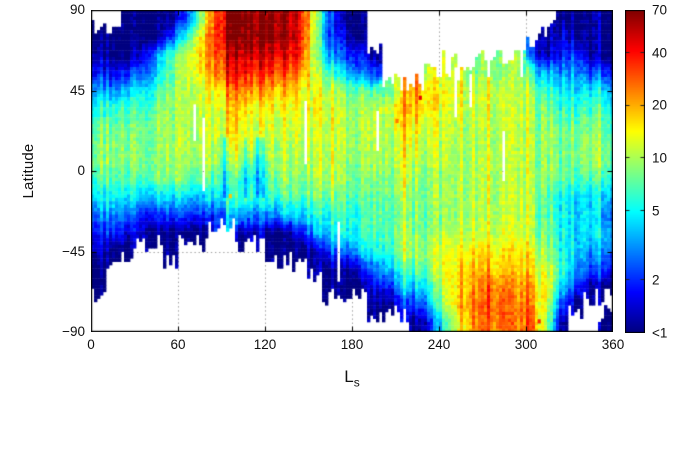 Image resolution: width=700 pixels, height=473 pixels. I want to click on x-tick-label-240: 240, so click(439, 344).